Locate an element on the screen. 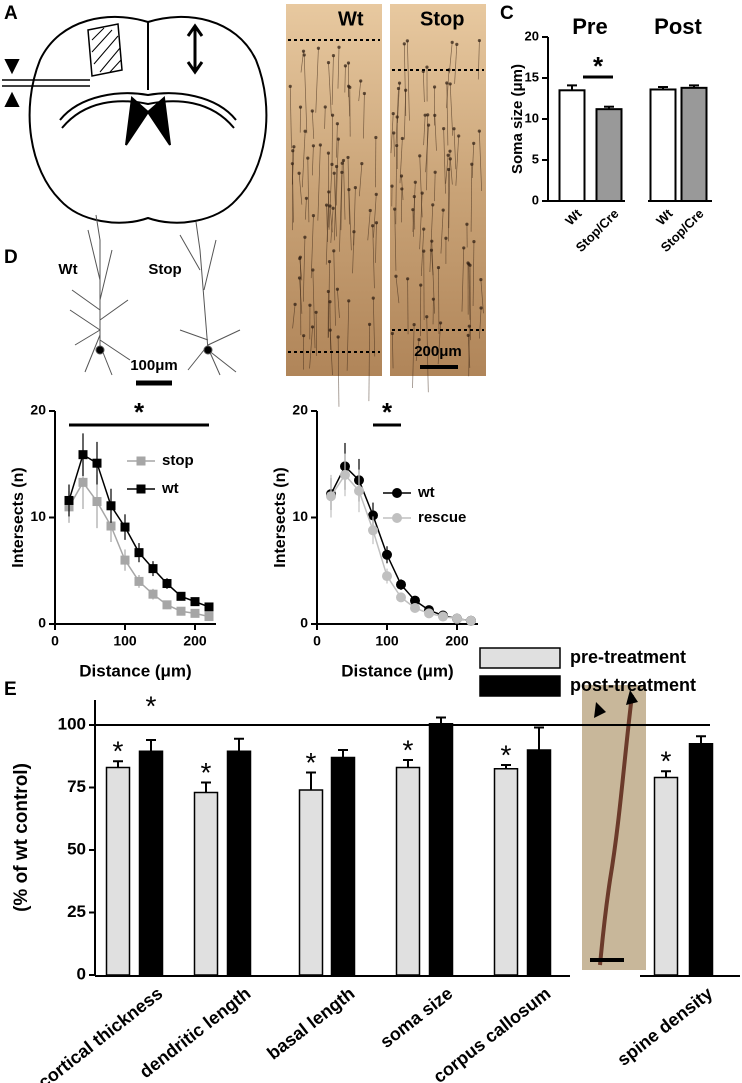 The width and height of the screenshot is (742, 1083). y-tick-label: 10 is located at coordinates (300, 516).